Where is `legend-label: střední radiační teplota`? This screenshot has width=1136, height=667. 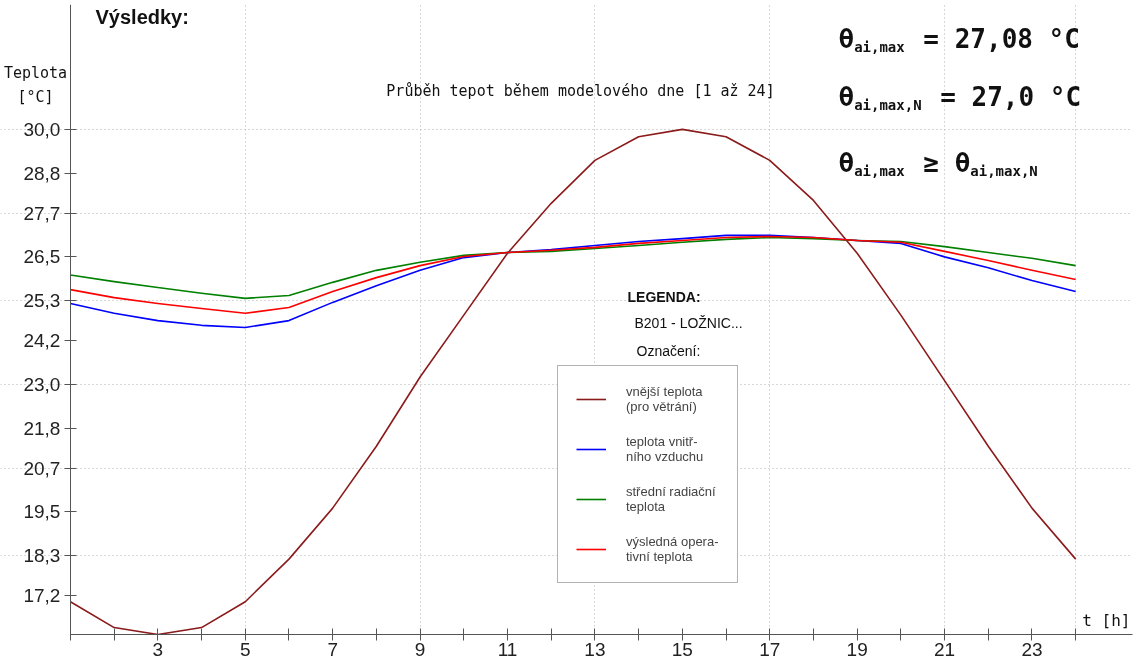
legend-label: střední radiační teplota is located at coordinates (671, 499).